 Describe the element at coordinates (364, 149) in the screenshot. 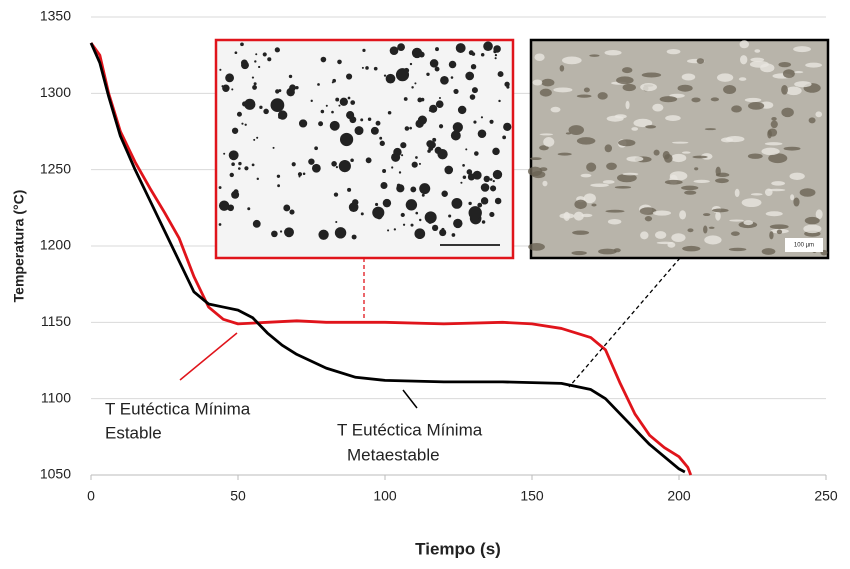

I see `inset-image` at that location.